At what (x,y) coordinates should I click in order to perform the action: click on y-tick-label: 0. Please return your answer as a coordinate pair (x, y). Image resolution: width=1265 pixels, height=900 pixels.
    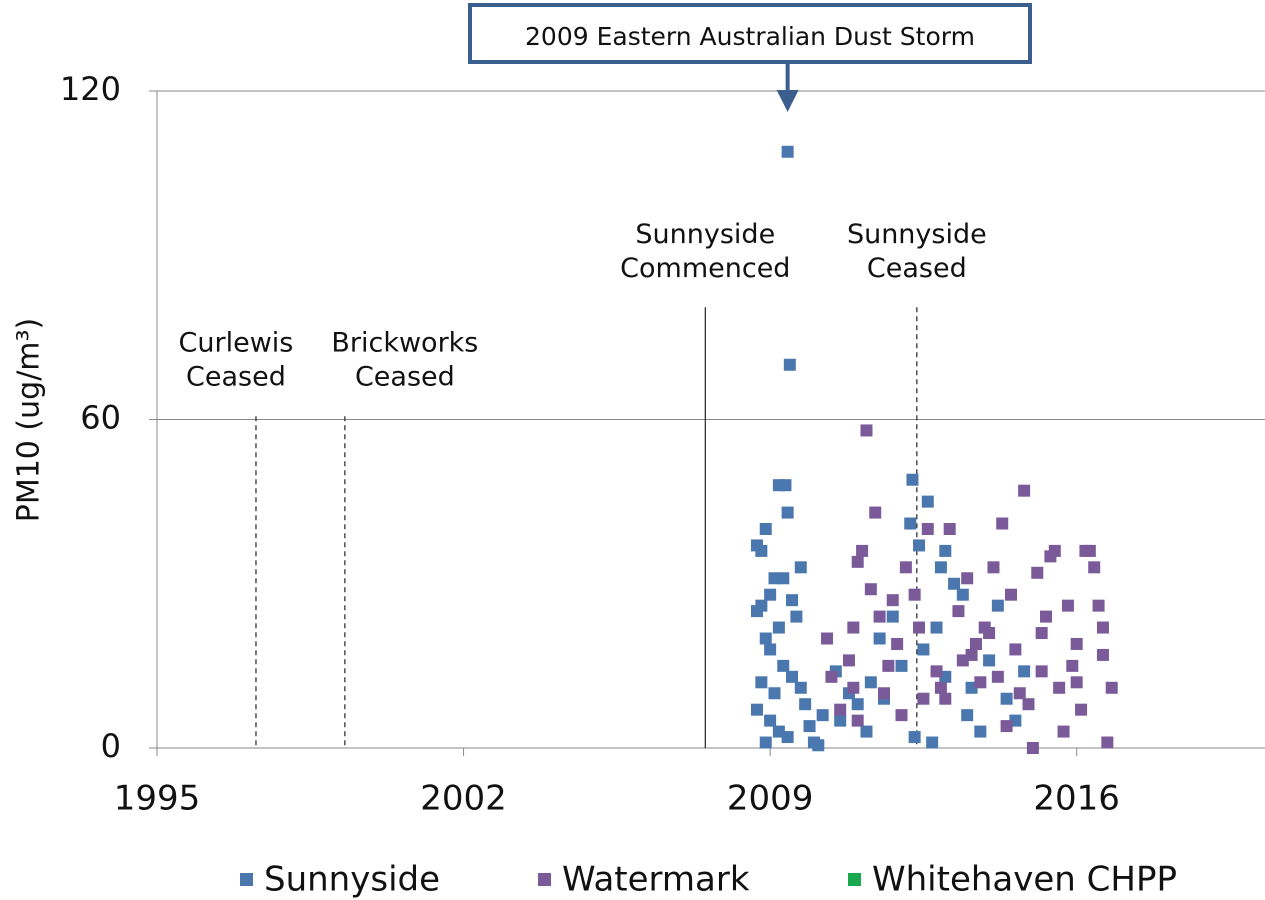
    Looking at the image, I should click on (111, 746).